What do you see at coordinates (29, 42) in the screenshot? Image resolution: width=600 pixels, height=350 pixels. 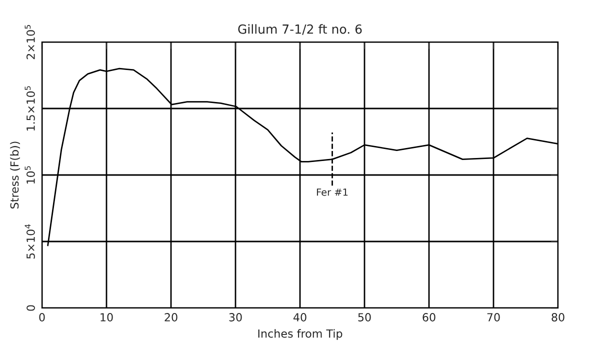 I see `y-tick-label: 2×10$^{5}$` at bounding box center [29, 42].